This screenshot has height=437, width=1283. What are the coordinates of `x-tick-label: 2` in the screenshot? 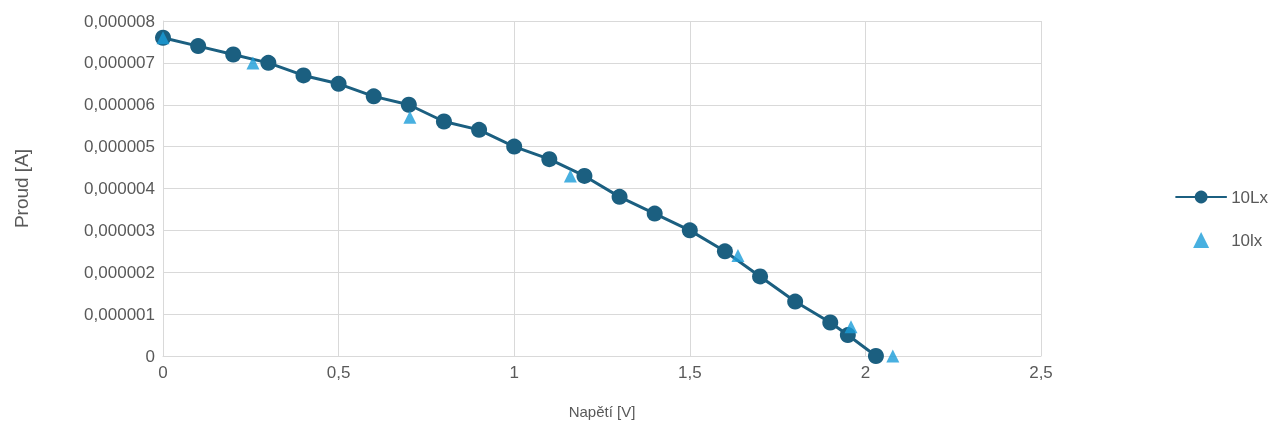 It's located at (865, 372).